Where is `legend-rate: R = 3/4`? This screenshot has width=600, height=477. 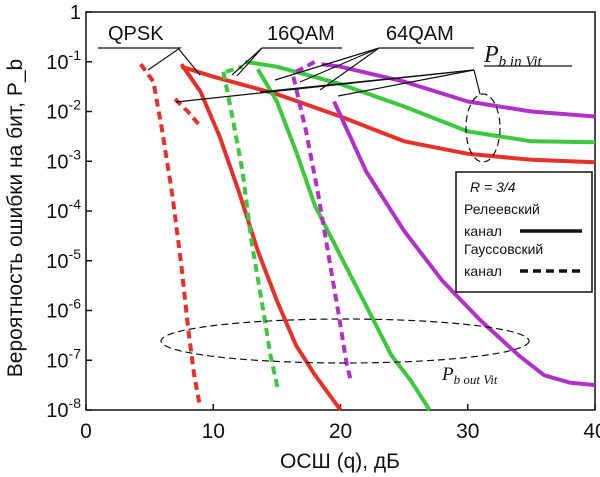 legend-rate: R = 3/4 is located at coordinates (493, 187).